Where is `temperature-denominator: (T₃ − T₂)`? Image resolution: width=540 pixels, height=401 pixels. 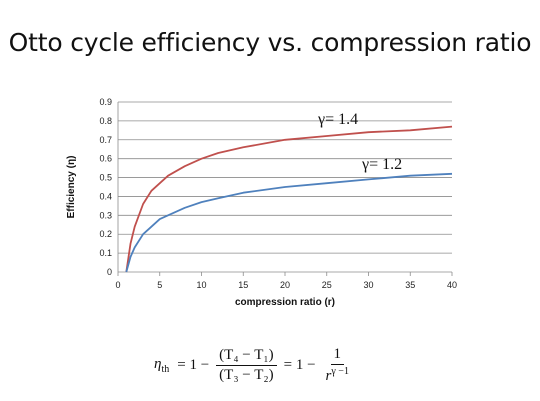 temperature-denominator: (T₃ − T₂) is located at coordinates (246, 374).